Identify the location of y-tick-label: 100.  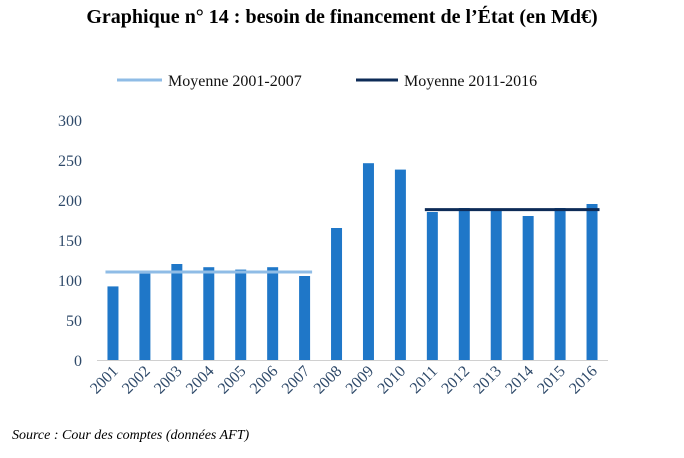
(70, 281).